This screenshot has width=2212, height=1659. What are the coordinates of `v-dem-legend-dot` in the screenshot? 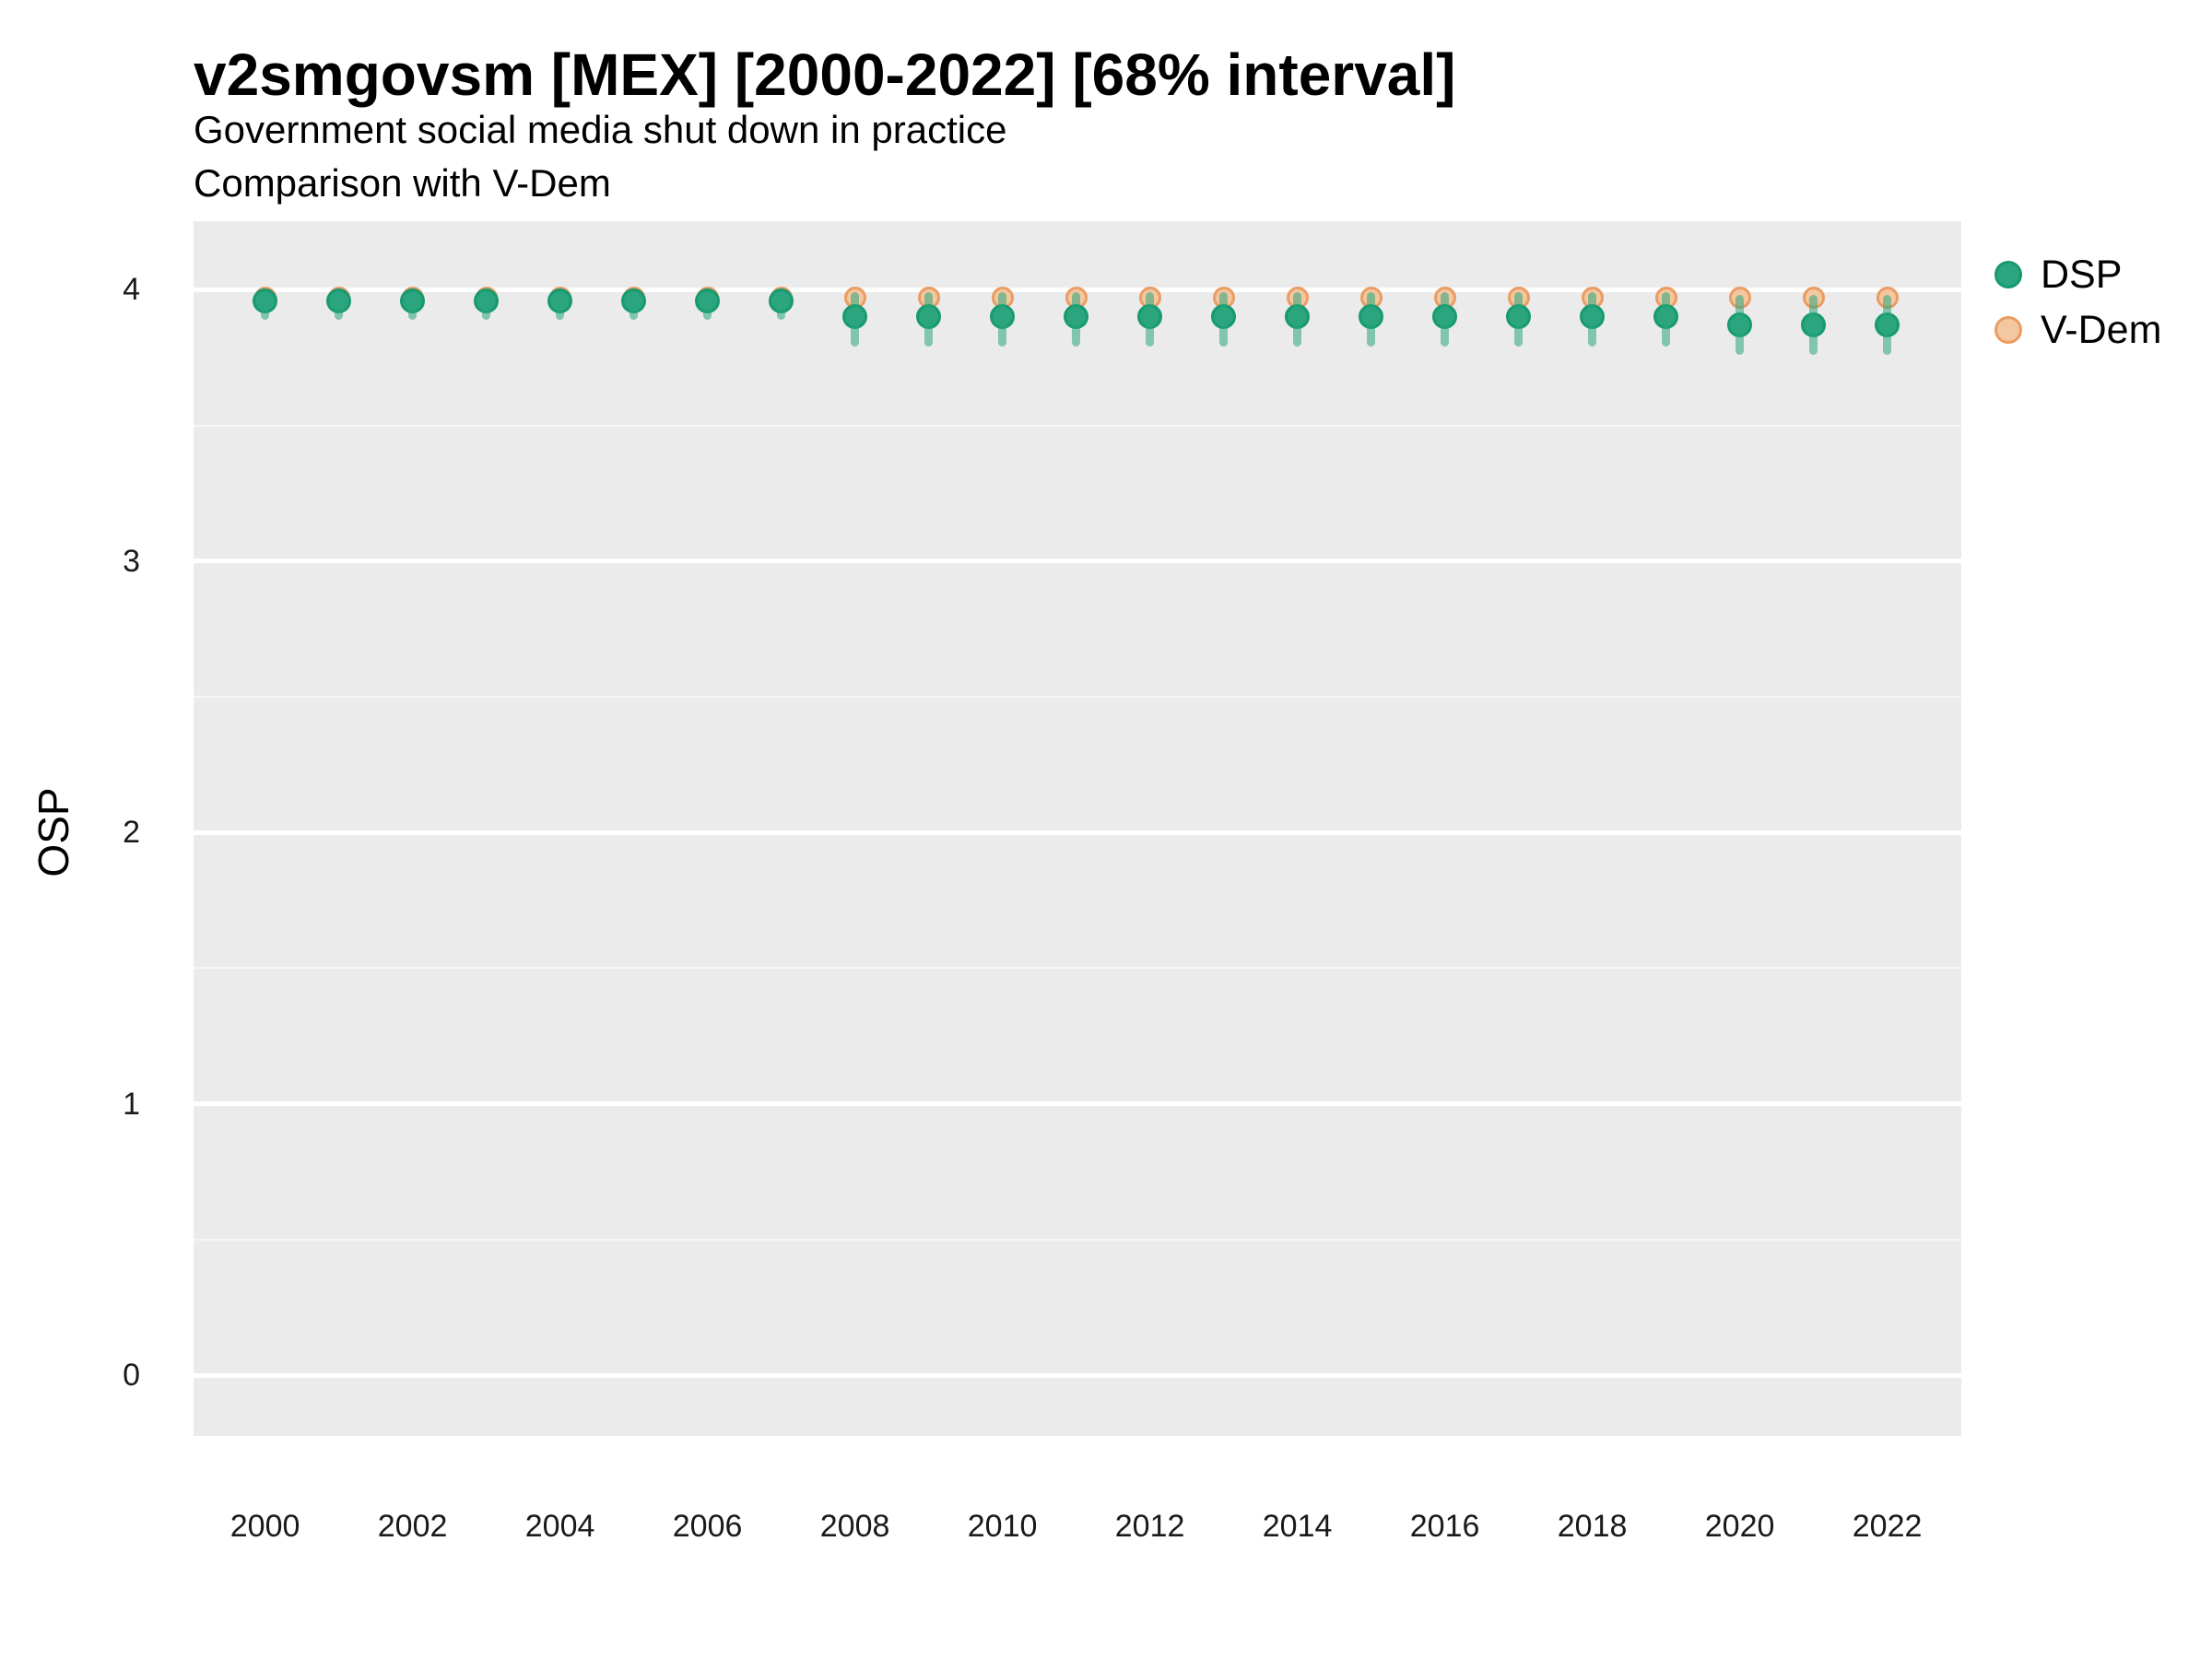 It's located at (2008, 330).